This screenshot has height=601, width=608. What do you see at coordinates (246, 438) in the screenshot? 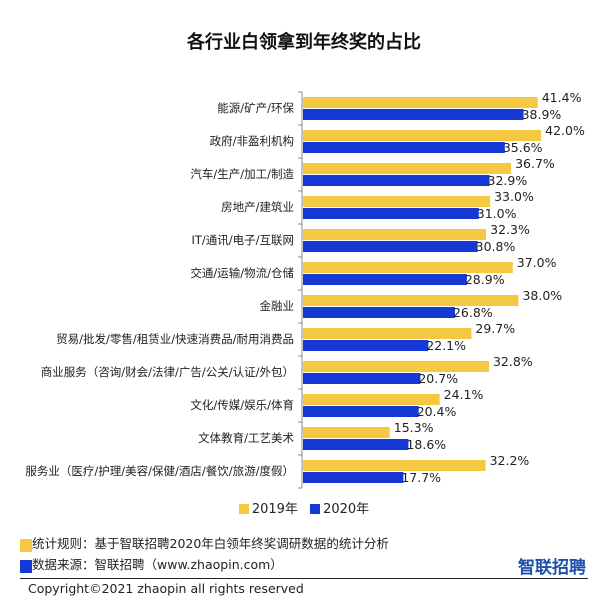
I see `category-label: 文体教育/工艺美术` at bounding box center [246, 438].